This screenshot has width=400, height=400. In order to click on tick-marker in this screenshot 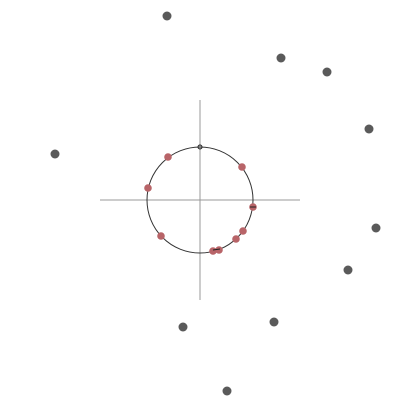, I will do `click(216, 249)`.